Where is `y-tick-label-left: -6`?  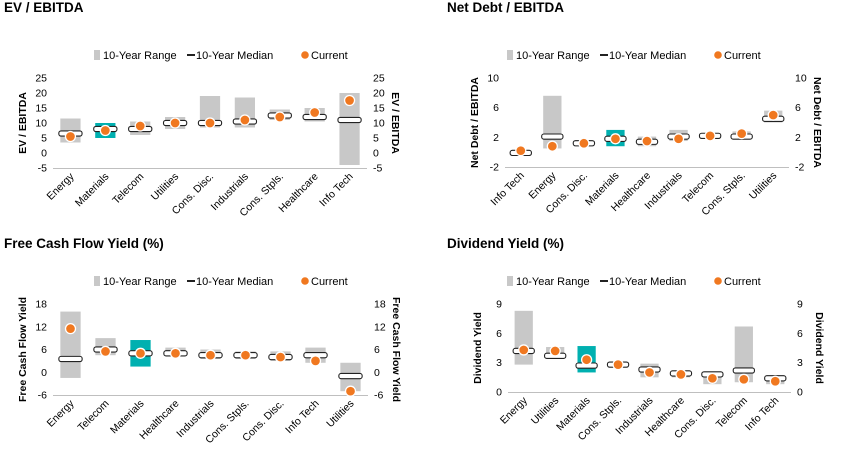
y-tick-label-left: -6 is located at coordinates (42, 396).